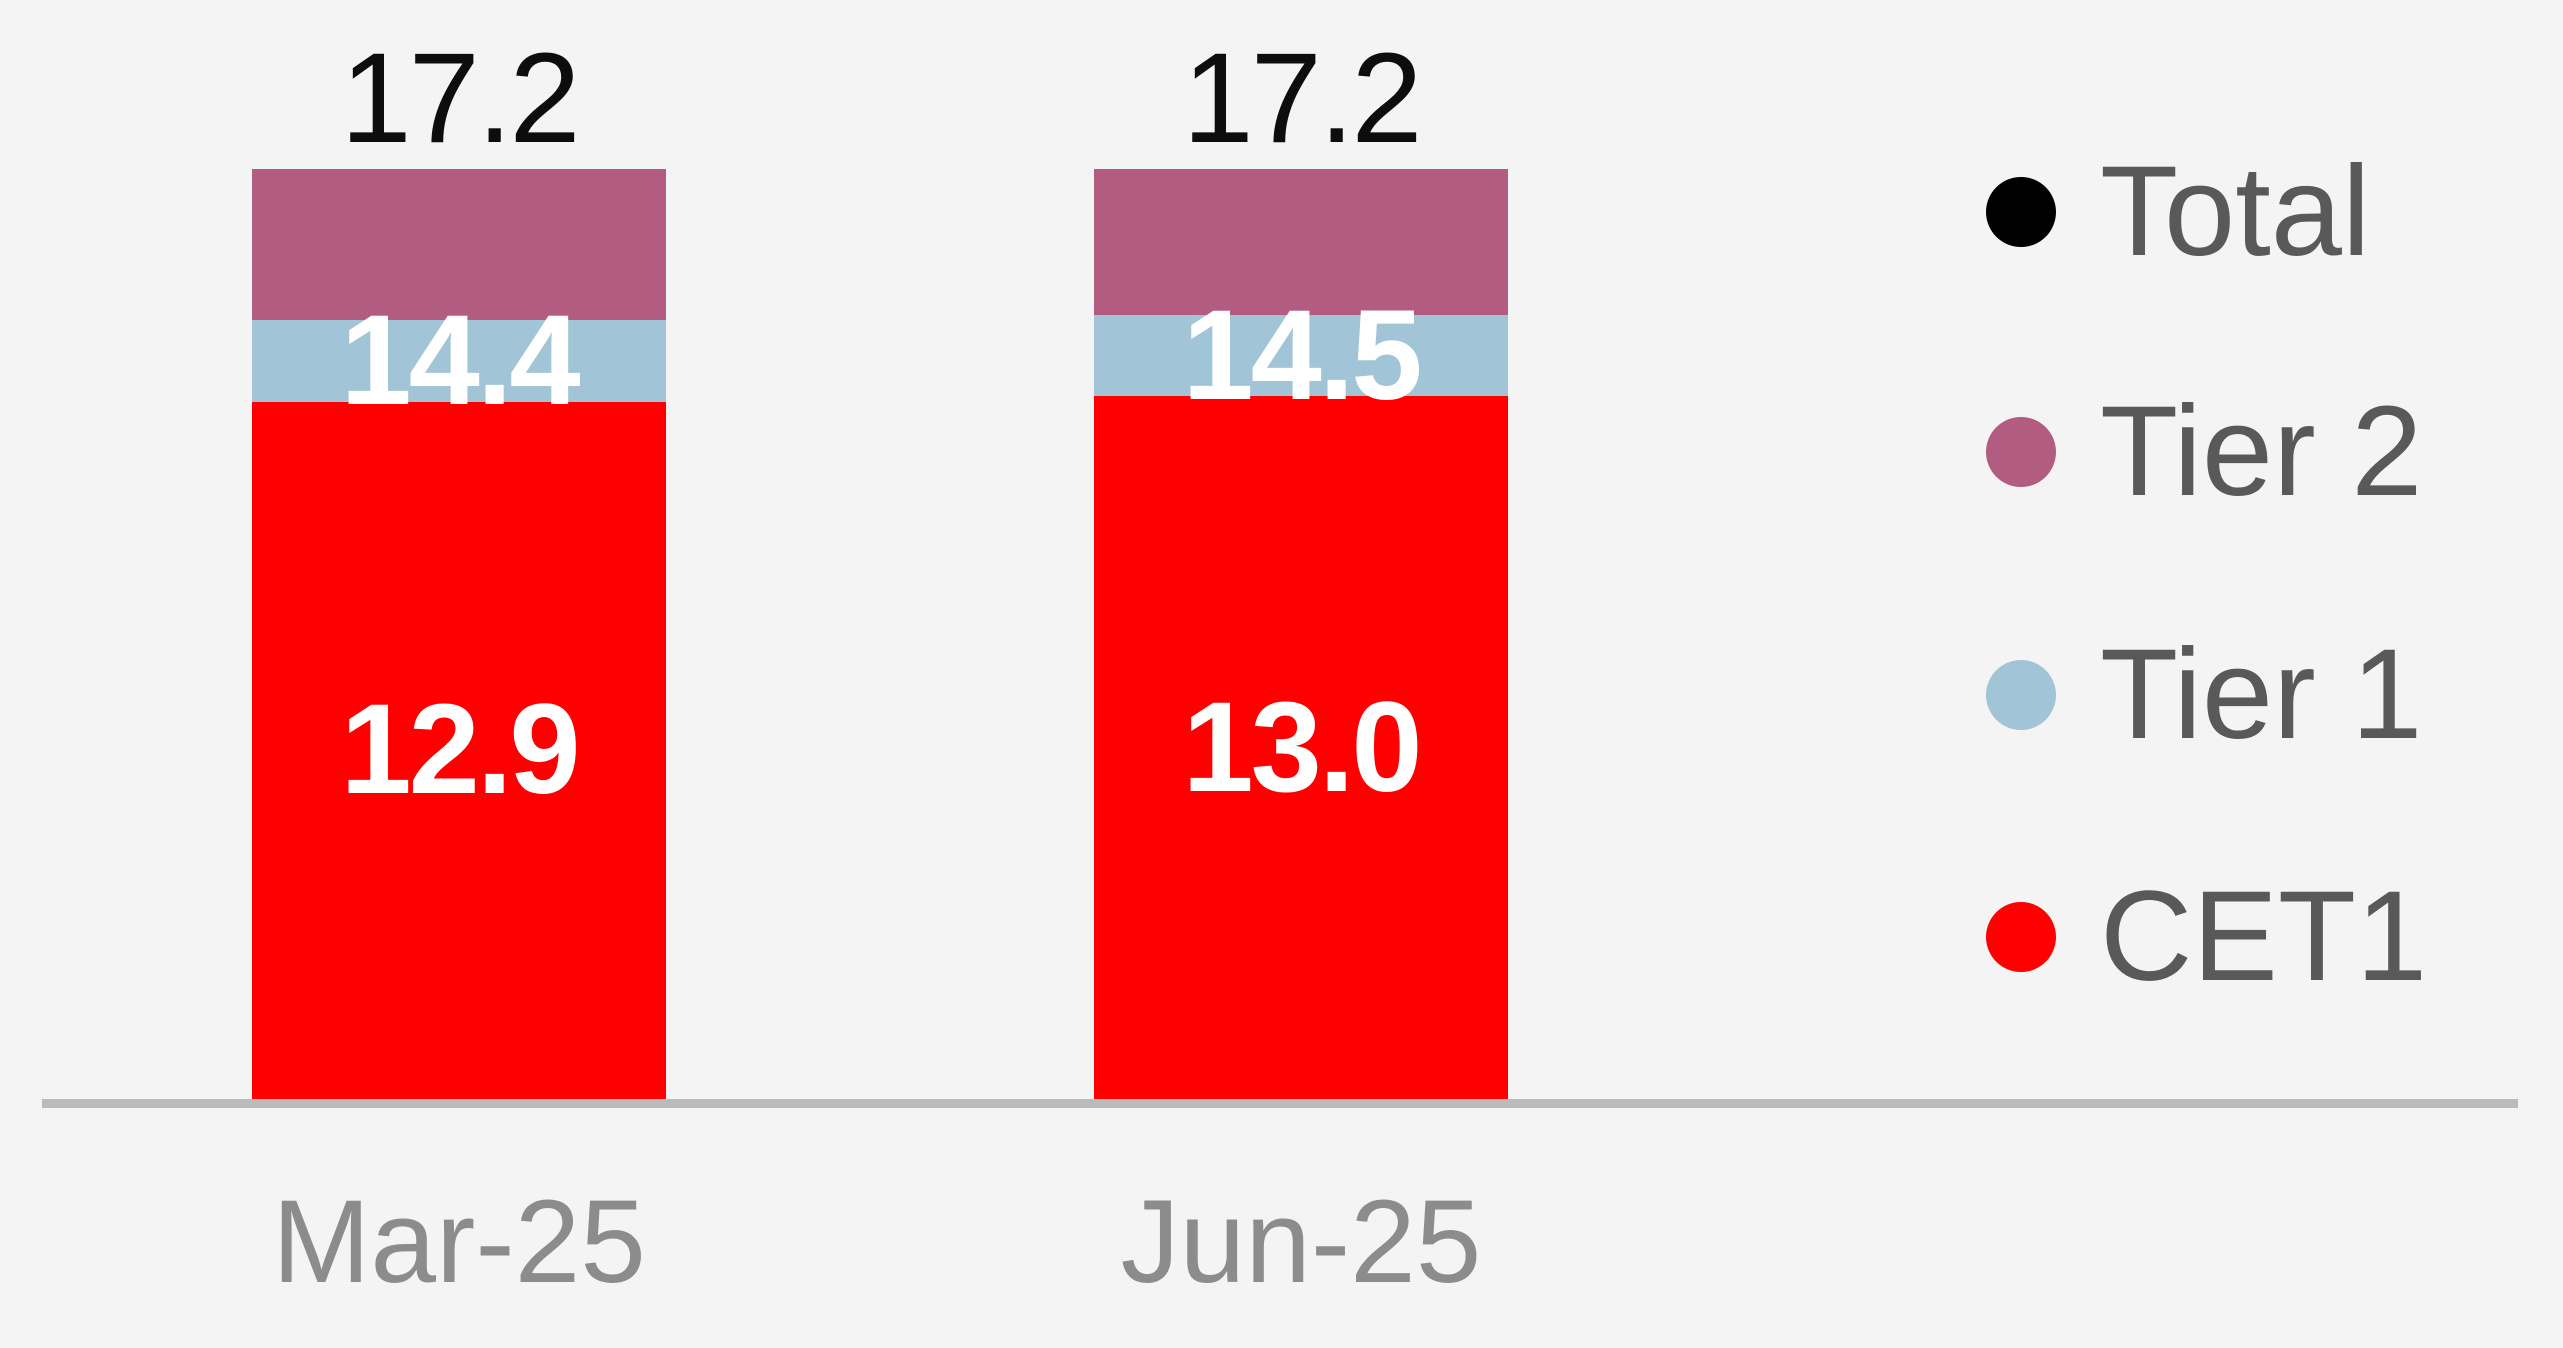  Describe the element at coordinates (2021, 695) in the screenshot. I see `tier1-legend-dot-icon` at that location.